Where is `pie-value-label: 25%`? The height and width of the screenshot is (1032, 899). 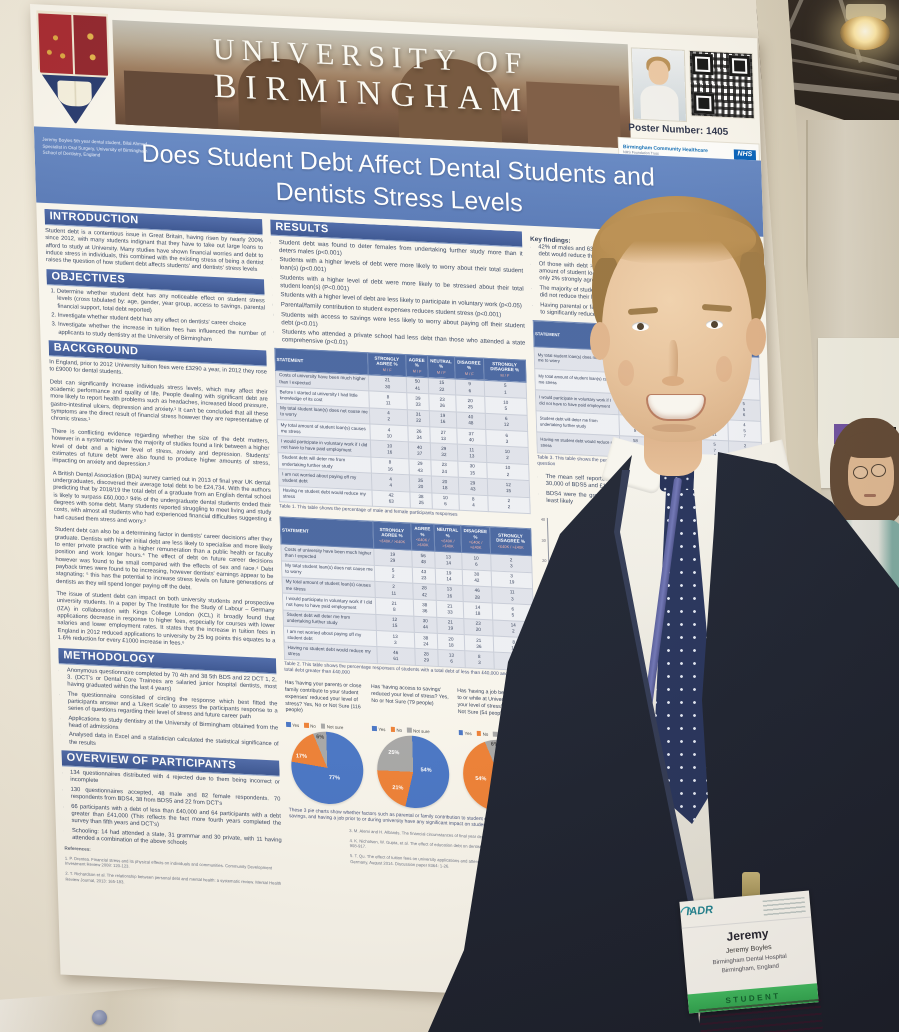 pie-value-label: 25% is located at coordinates (394, 753).